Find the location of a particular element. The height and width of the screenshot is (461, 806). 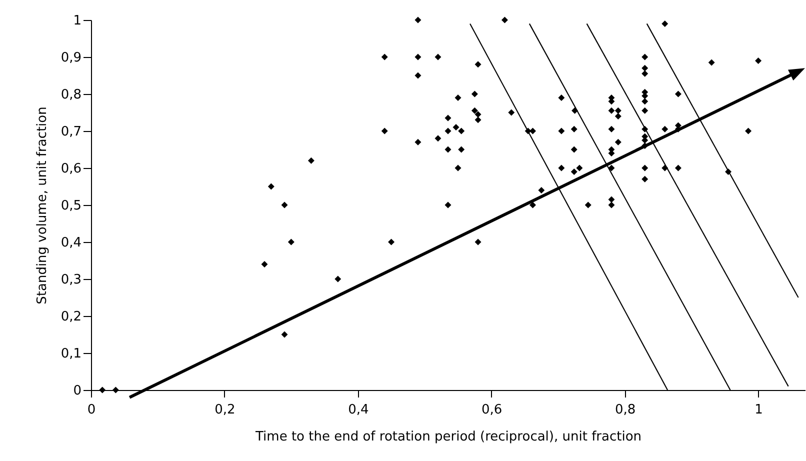

x-tick-label: 0 is located at coordinates (91, 410).